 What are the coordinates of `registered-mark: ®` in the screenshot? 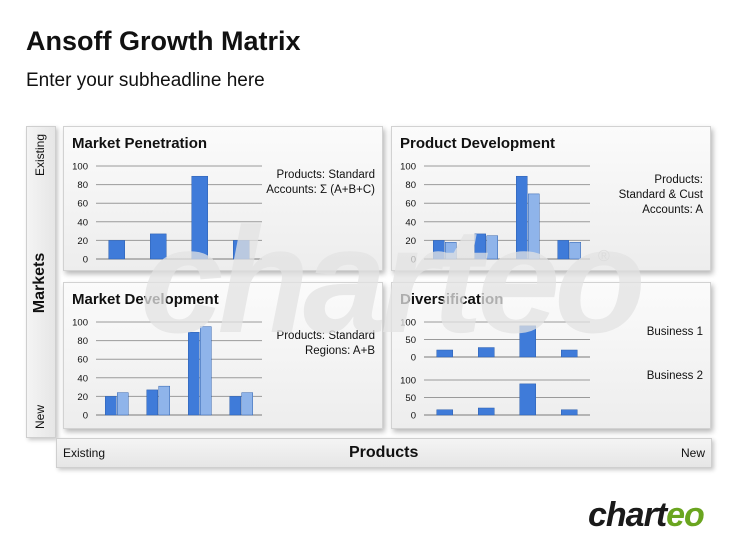 It's located at (604, 256).